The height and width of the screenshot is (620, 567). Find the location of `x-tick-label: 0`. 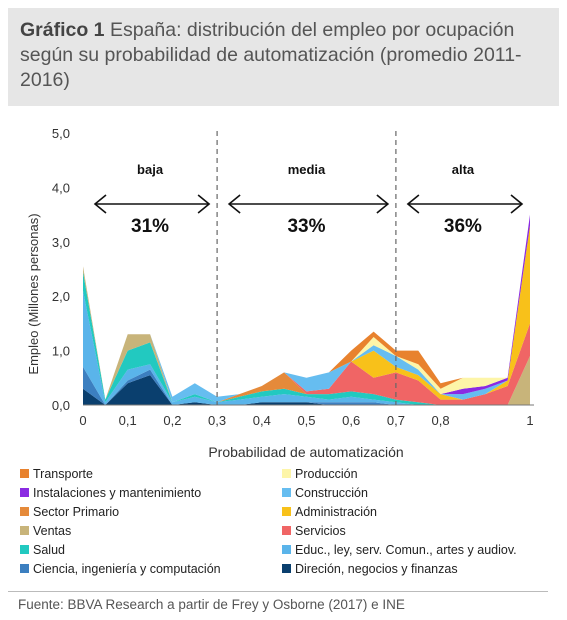

x-tick-label: 0 is located at coordinates (82, 420).